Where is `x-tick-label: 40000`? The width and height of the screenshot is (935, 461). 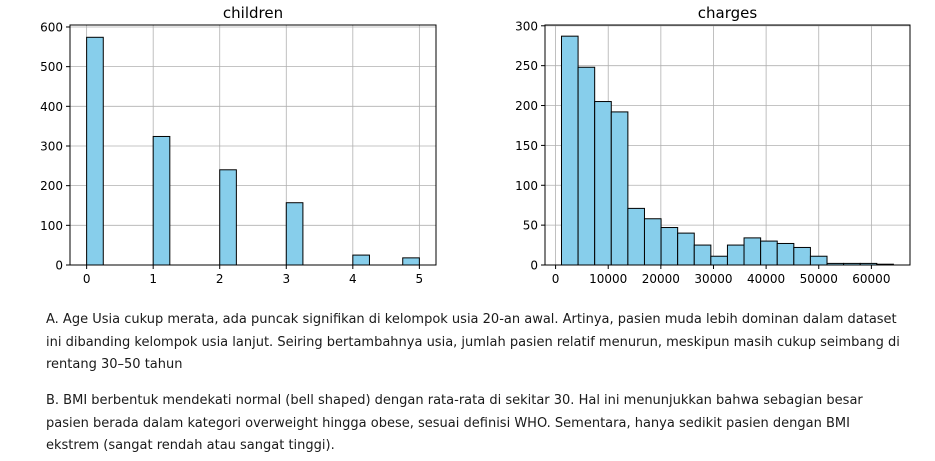 x-tick-label: 40000 is located at coordinates (766, 279).